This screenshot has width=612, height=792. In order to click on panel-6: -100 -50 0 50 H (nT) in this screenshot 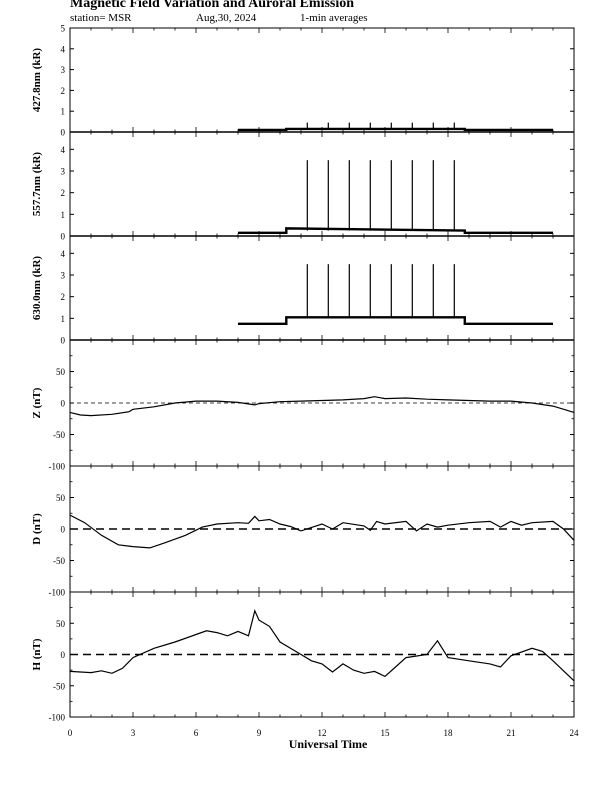, I will do `click(303, 657)`.